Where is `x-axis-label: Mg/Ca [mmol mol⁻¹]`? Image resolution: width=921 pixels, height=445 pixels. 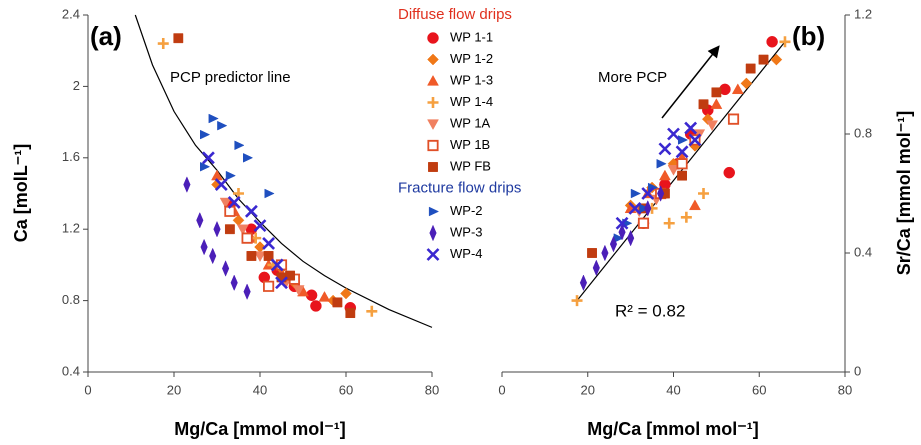
x-axis-label: Mg/Ca [mmol mol⁻¹] is located at coordinates (673, 429).